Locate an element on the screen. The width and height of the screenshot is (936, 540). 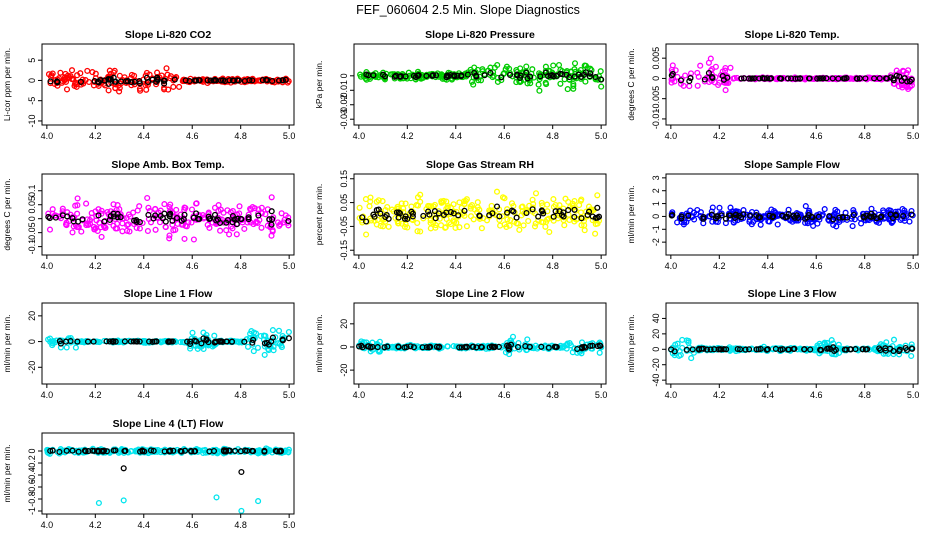
y-tick-label: 5 is located at coordinates (32, 60).